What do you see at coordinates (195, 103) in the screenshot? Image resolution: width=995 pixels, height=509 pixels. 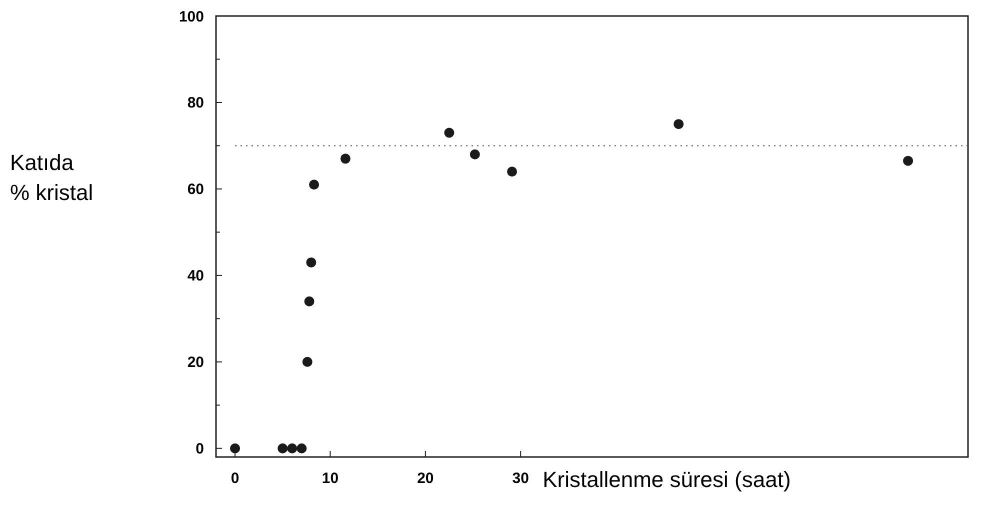 I see `y-tick-label: 80` at bounding box center [195, 103].